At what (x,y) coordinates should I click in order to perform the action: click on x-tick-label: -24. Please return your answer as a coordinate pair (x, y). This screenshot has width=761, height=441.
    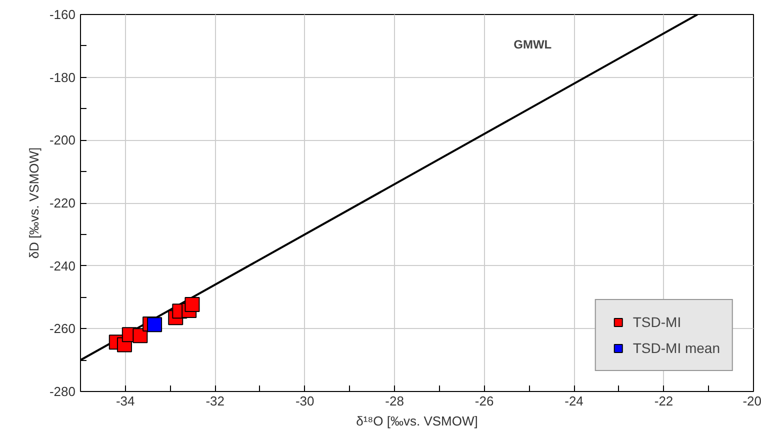
    Looking at the image, I should click on (574, 401).